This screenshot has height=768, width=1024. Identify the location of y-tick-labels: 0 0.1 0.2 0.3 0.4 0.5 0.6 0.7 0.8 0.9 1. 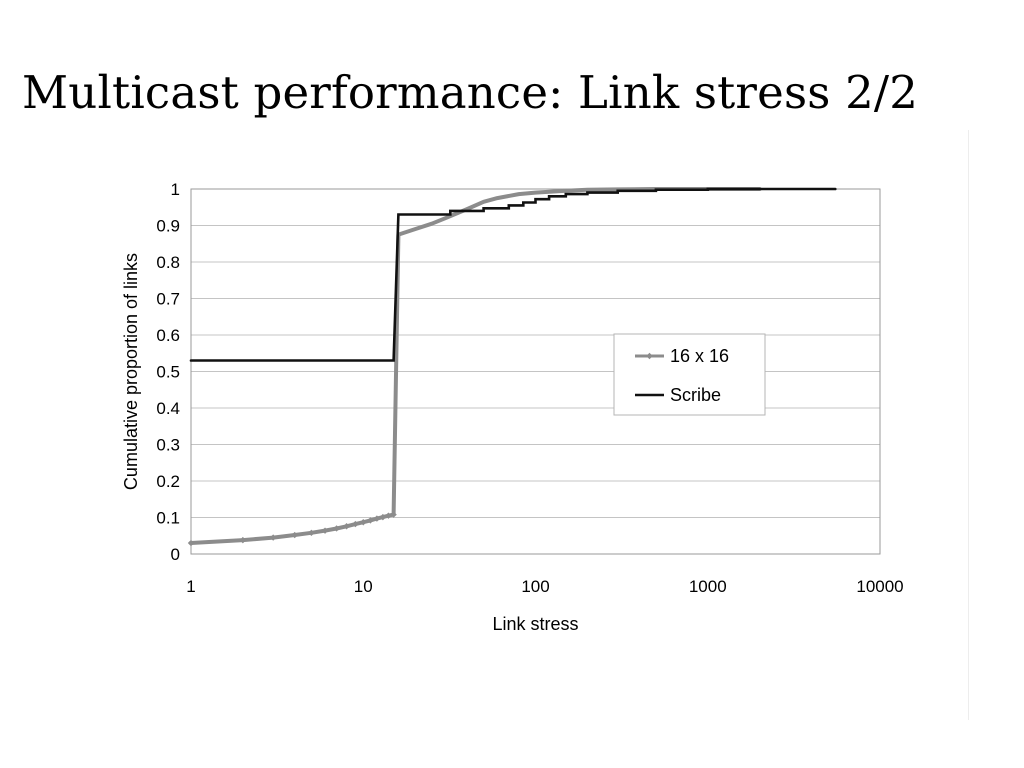
(168, 372).